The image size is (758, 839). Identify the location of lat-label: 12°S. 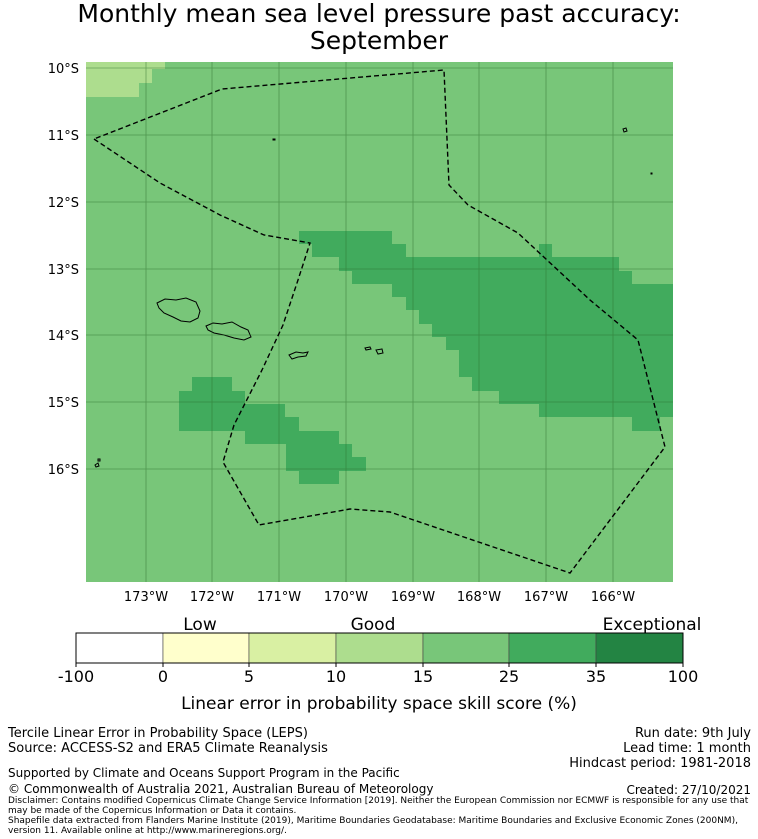
(63, 203).